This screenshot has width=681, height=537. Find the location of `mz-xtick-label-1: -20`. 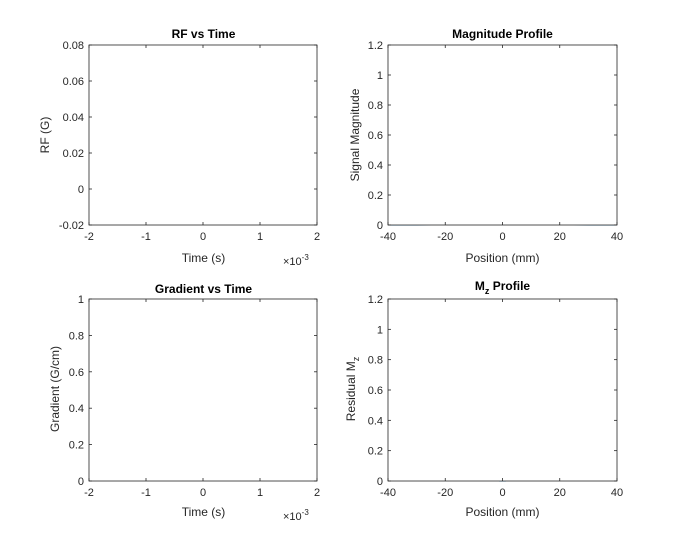

mz-xtick-label-1: -20 is located at coordinates (445, 493).